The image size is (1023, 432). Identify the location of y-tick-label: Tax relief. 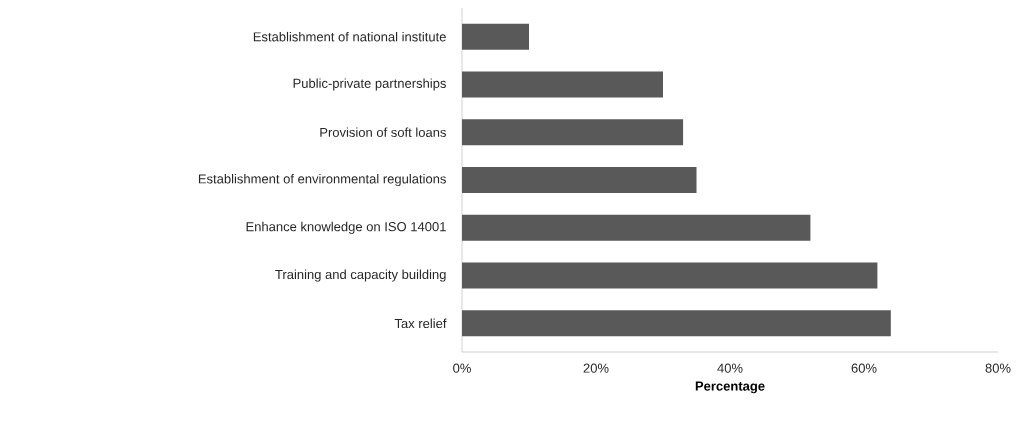
(420, 323).